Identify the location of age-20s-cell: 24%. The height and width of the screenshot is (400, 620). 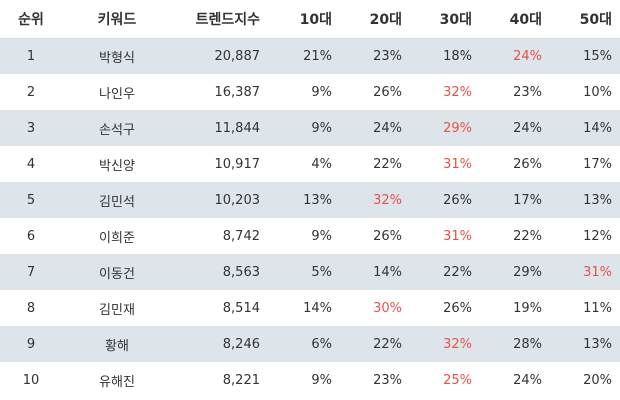
(387, 128).